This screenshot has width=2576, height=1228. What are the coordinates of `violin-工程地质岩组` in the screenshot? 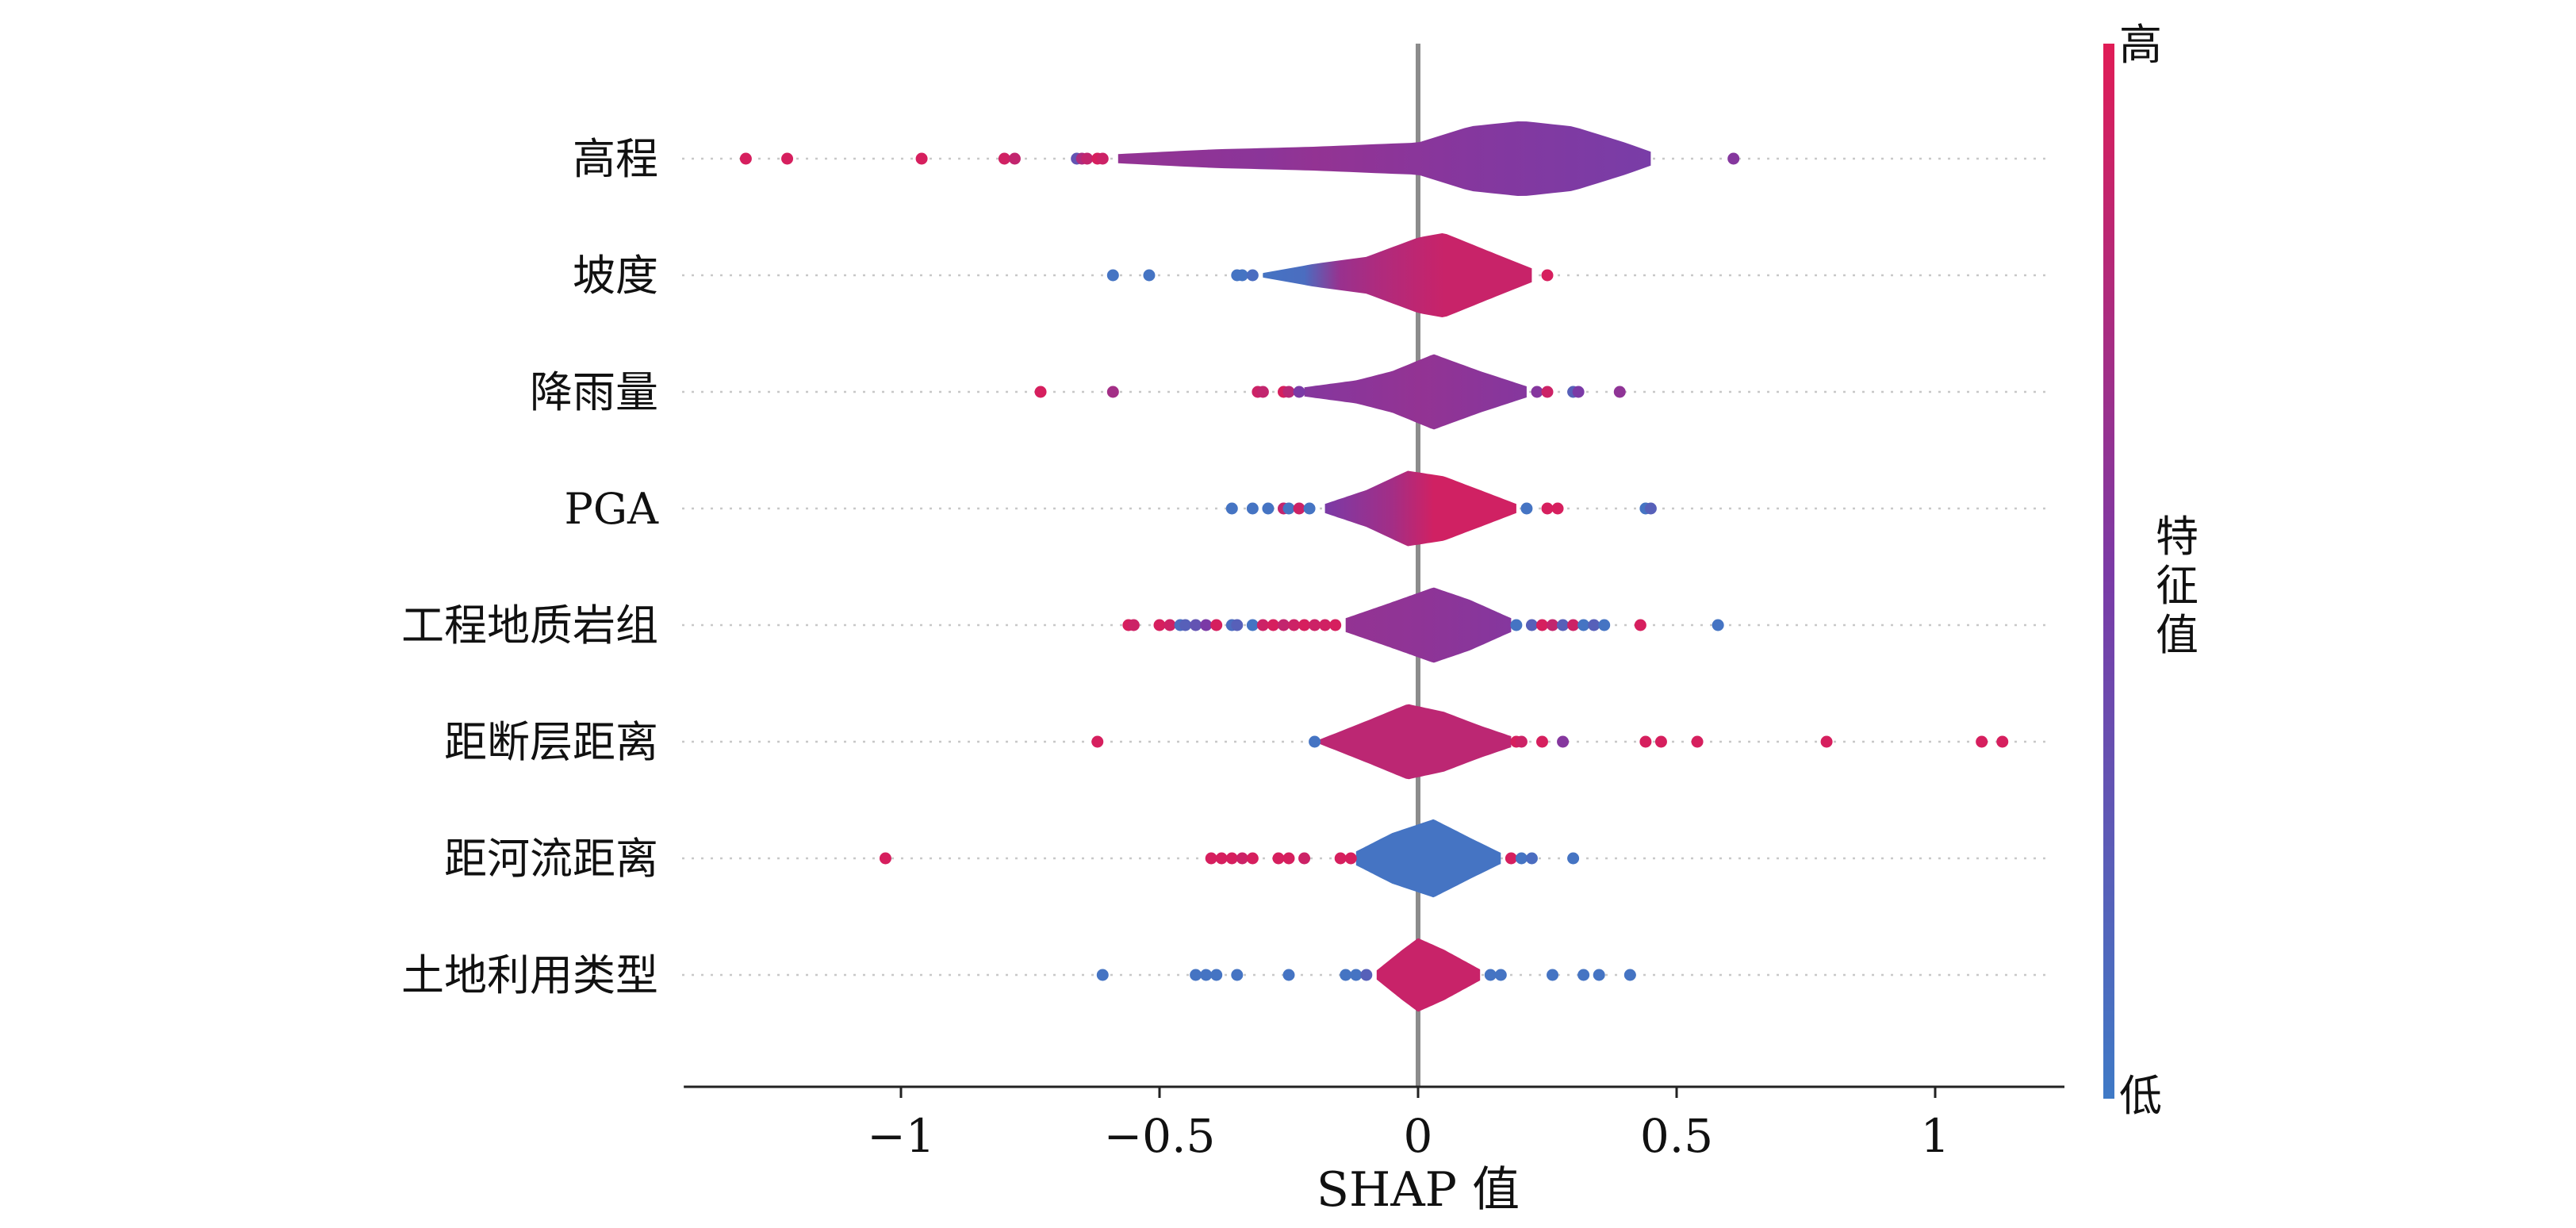 It's located at (1428, 625).